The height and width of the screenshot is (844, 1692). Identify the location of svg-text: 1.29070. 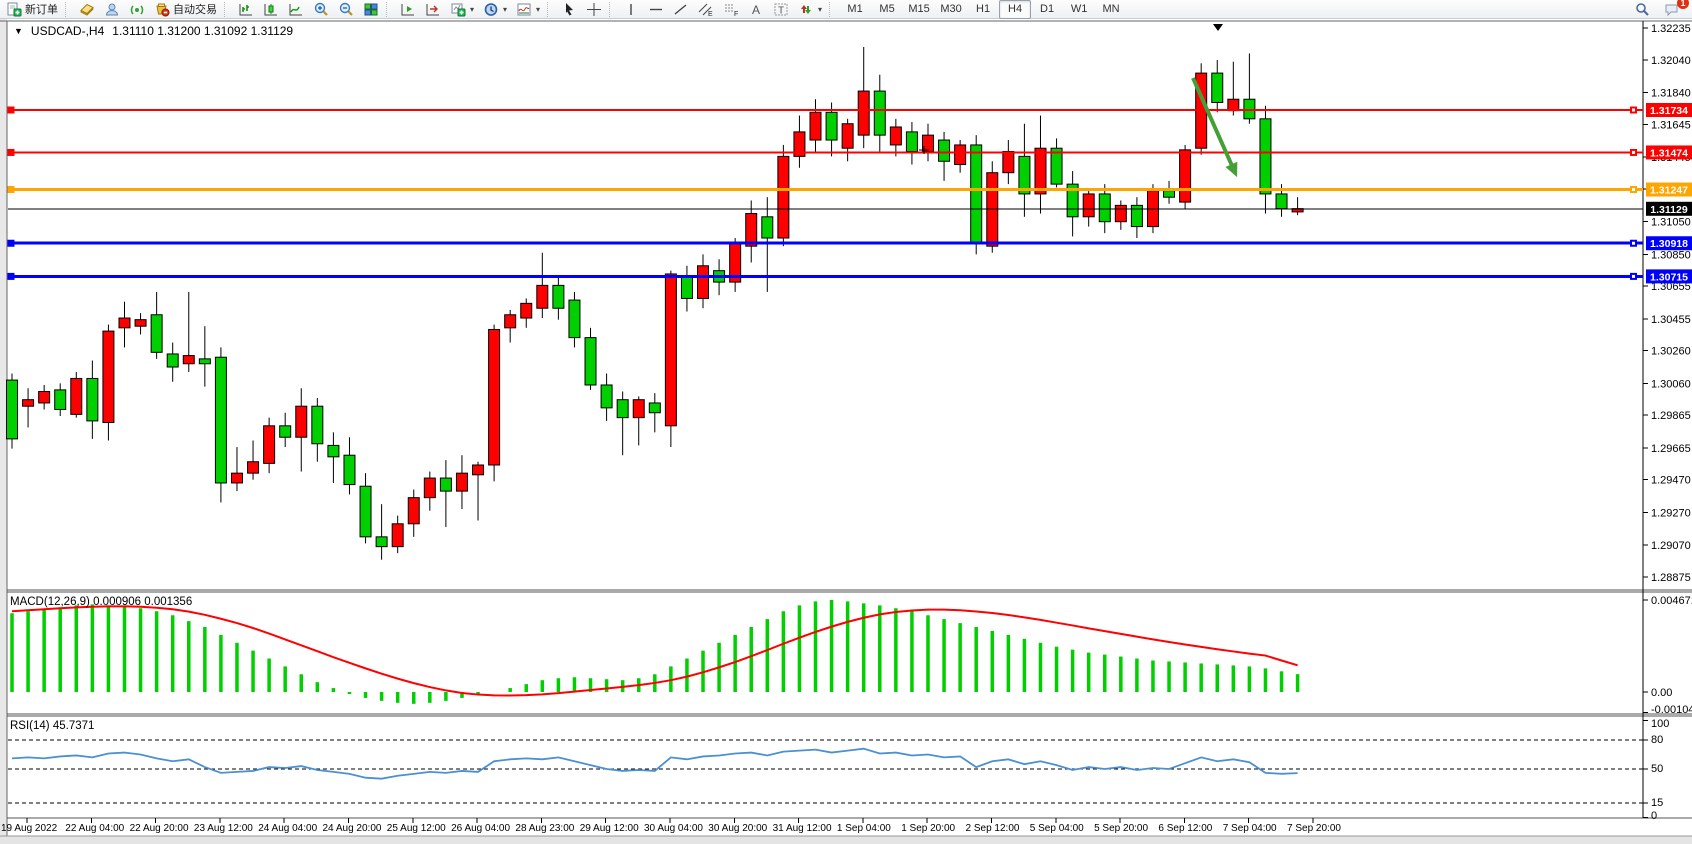
(1671, 546).